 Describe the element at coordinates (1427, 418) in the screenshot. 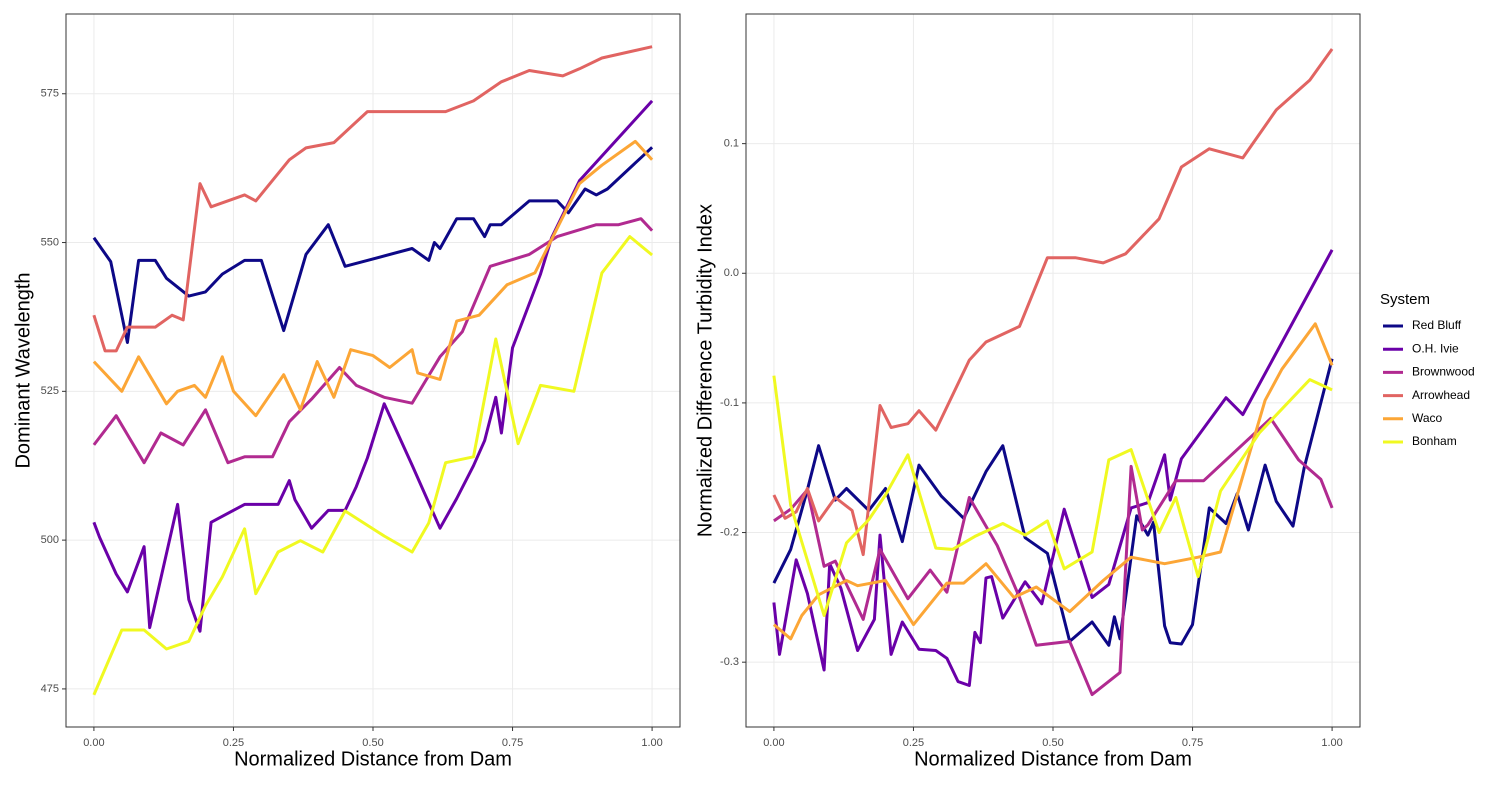

I see `legend-label: Waco` at that location.